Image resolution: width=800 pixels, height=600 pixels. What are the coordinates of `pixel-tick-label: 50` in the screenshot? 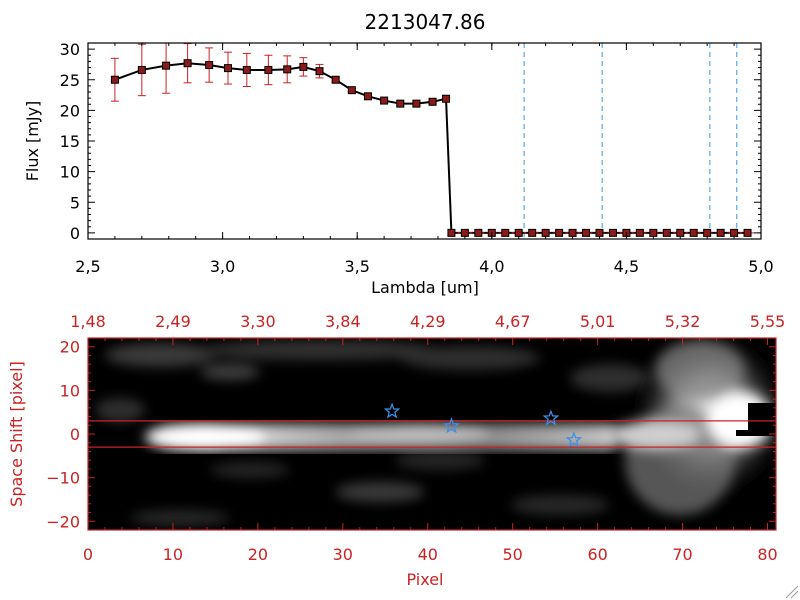 It's located at (513, 554).